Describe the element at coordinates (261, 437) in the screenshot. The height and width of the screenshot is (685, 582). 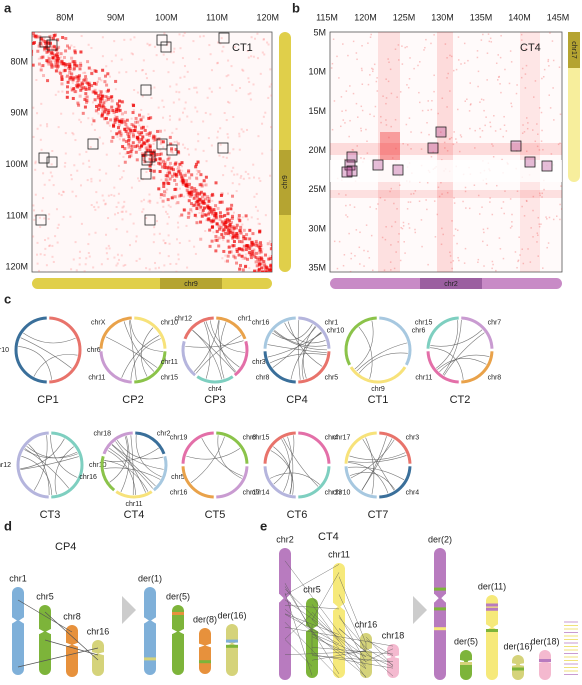
I see `circos-label: chr15` at that location.